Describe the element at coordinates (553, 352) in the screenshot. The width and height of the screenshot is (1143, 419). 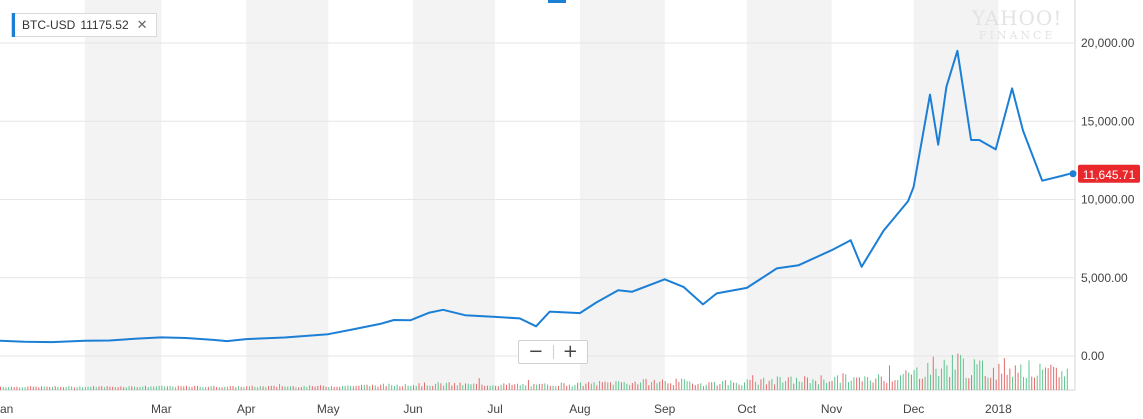
I see `zoom-divider` at that location.